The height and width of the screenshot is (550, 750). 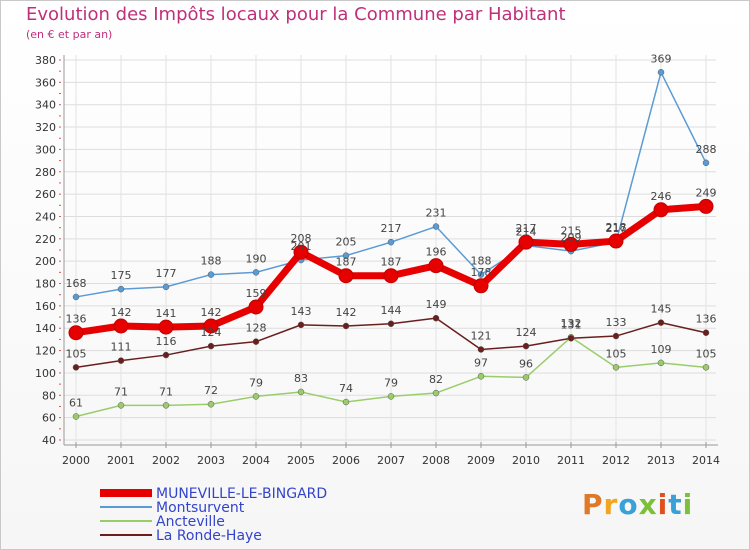 I want to click on data-label: 205, so click(x=346, y=242).